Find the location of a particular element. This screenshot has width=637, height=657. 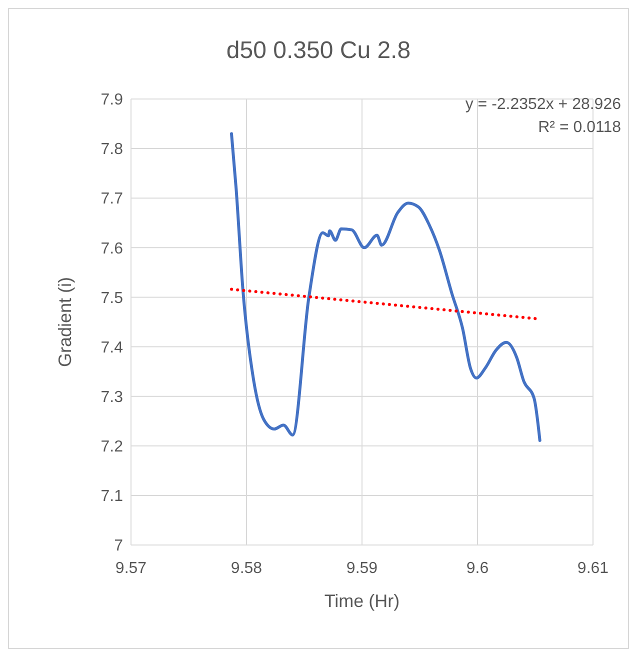

y-tick-label: 7.6 is located at coordinates (112, 249).